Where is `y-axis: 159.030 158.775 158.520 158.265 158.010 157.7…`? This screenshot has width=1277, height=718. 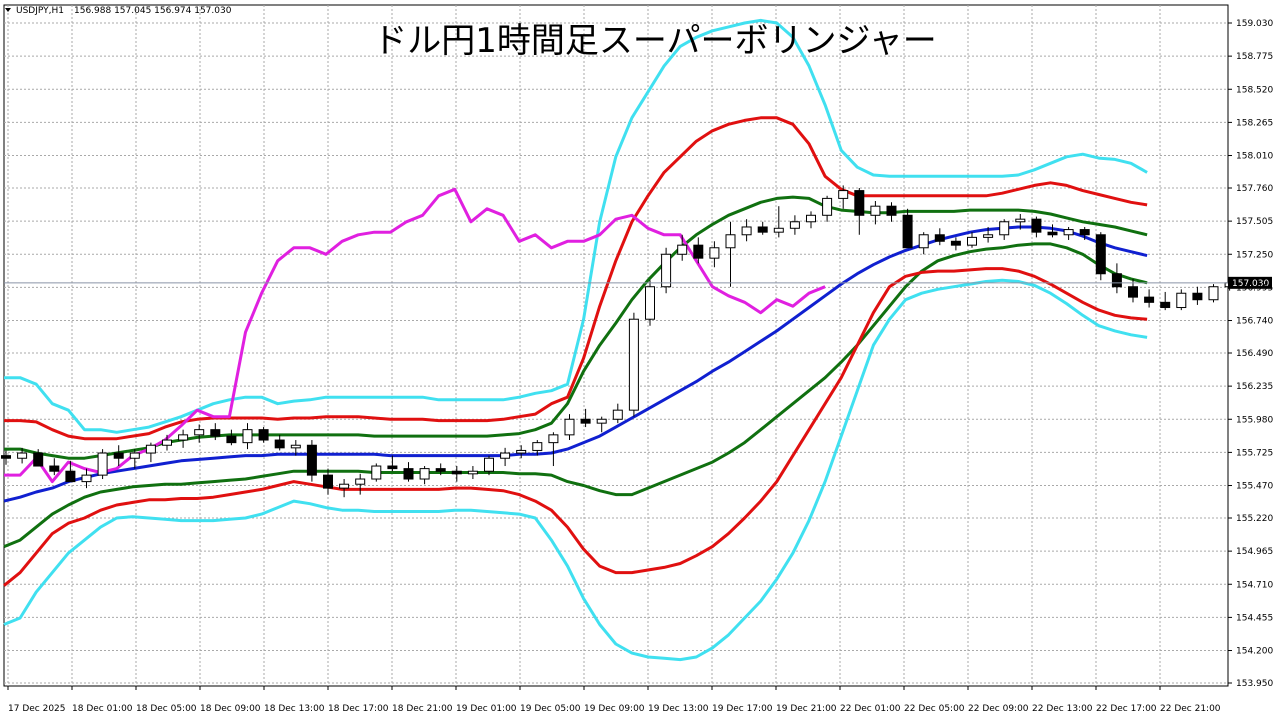 y-axis: 159.030 158.775 158.520 158.265 158.010 157.7… is located at coordinates (1250, 354).